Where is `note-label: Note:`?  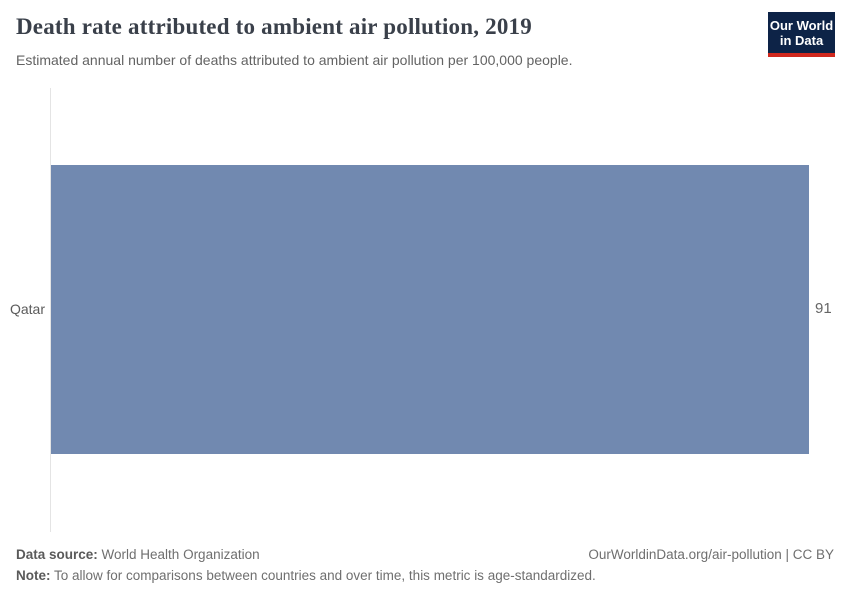
note-label: Note: is located at coordinates (33, 575).